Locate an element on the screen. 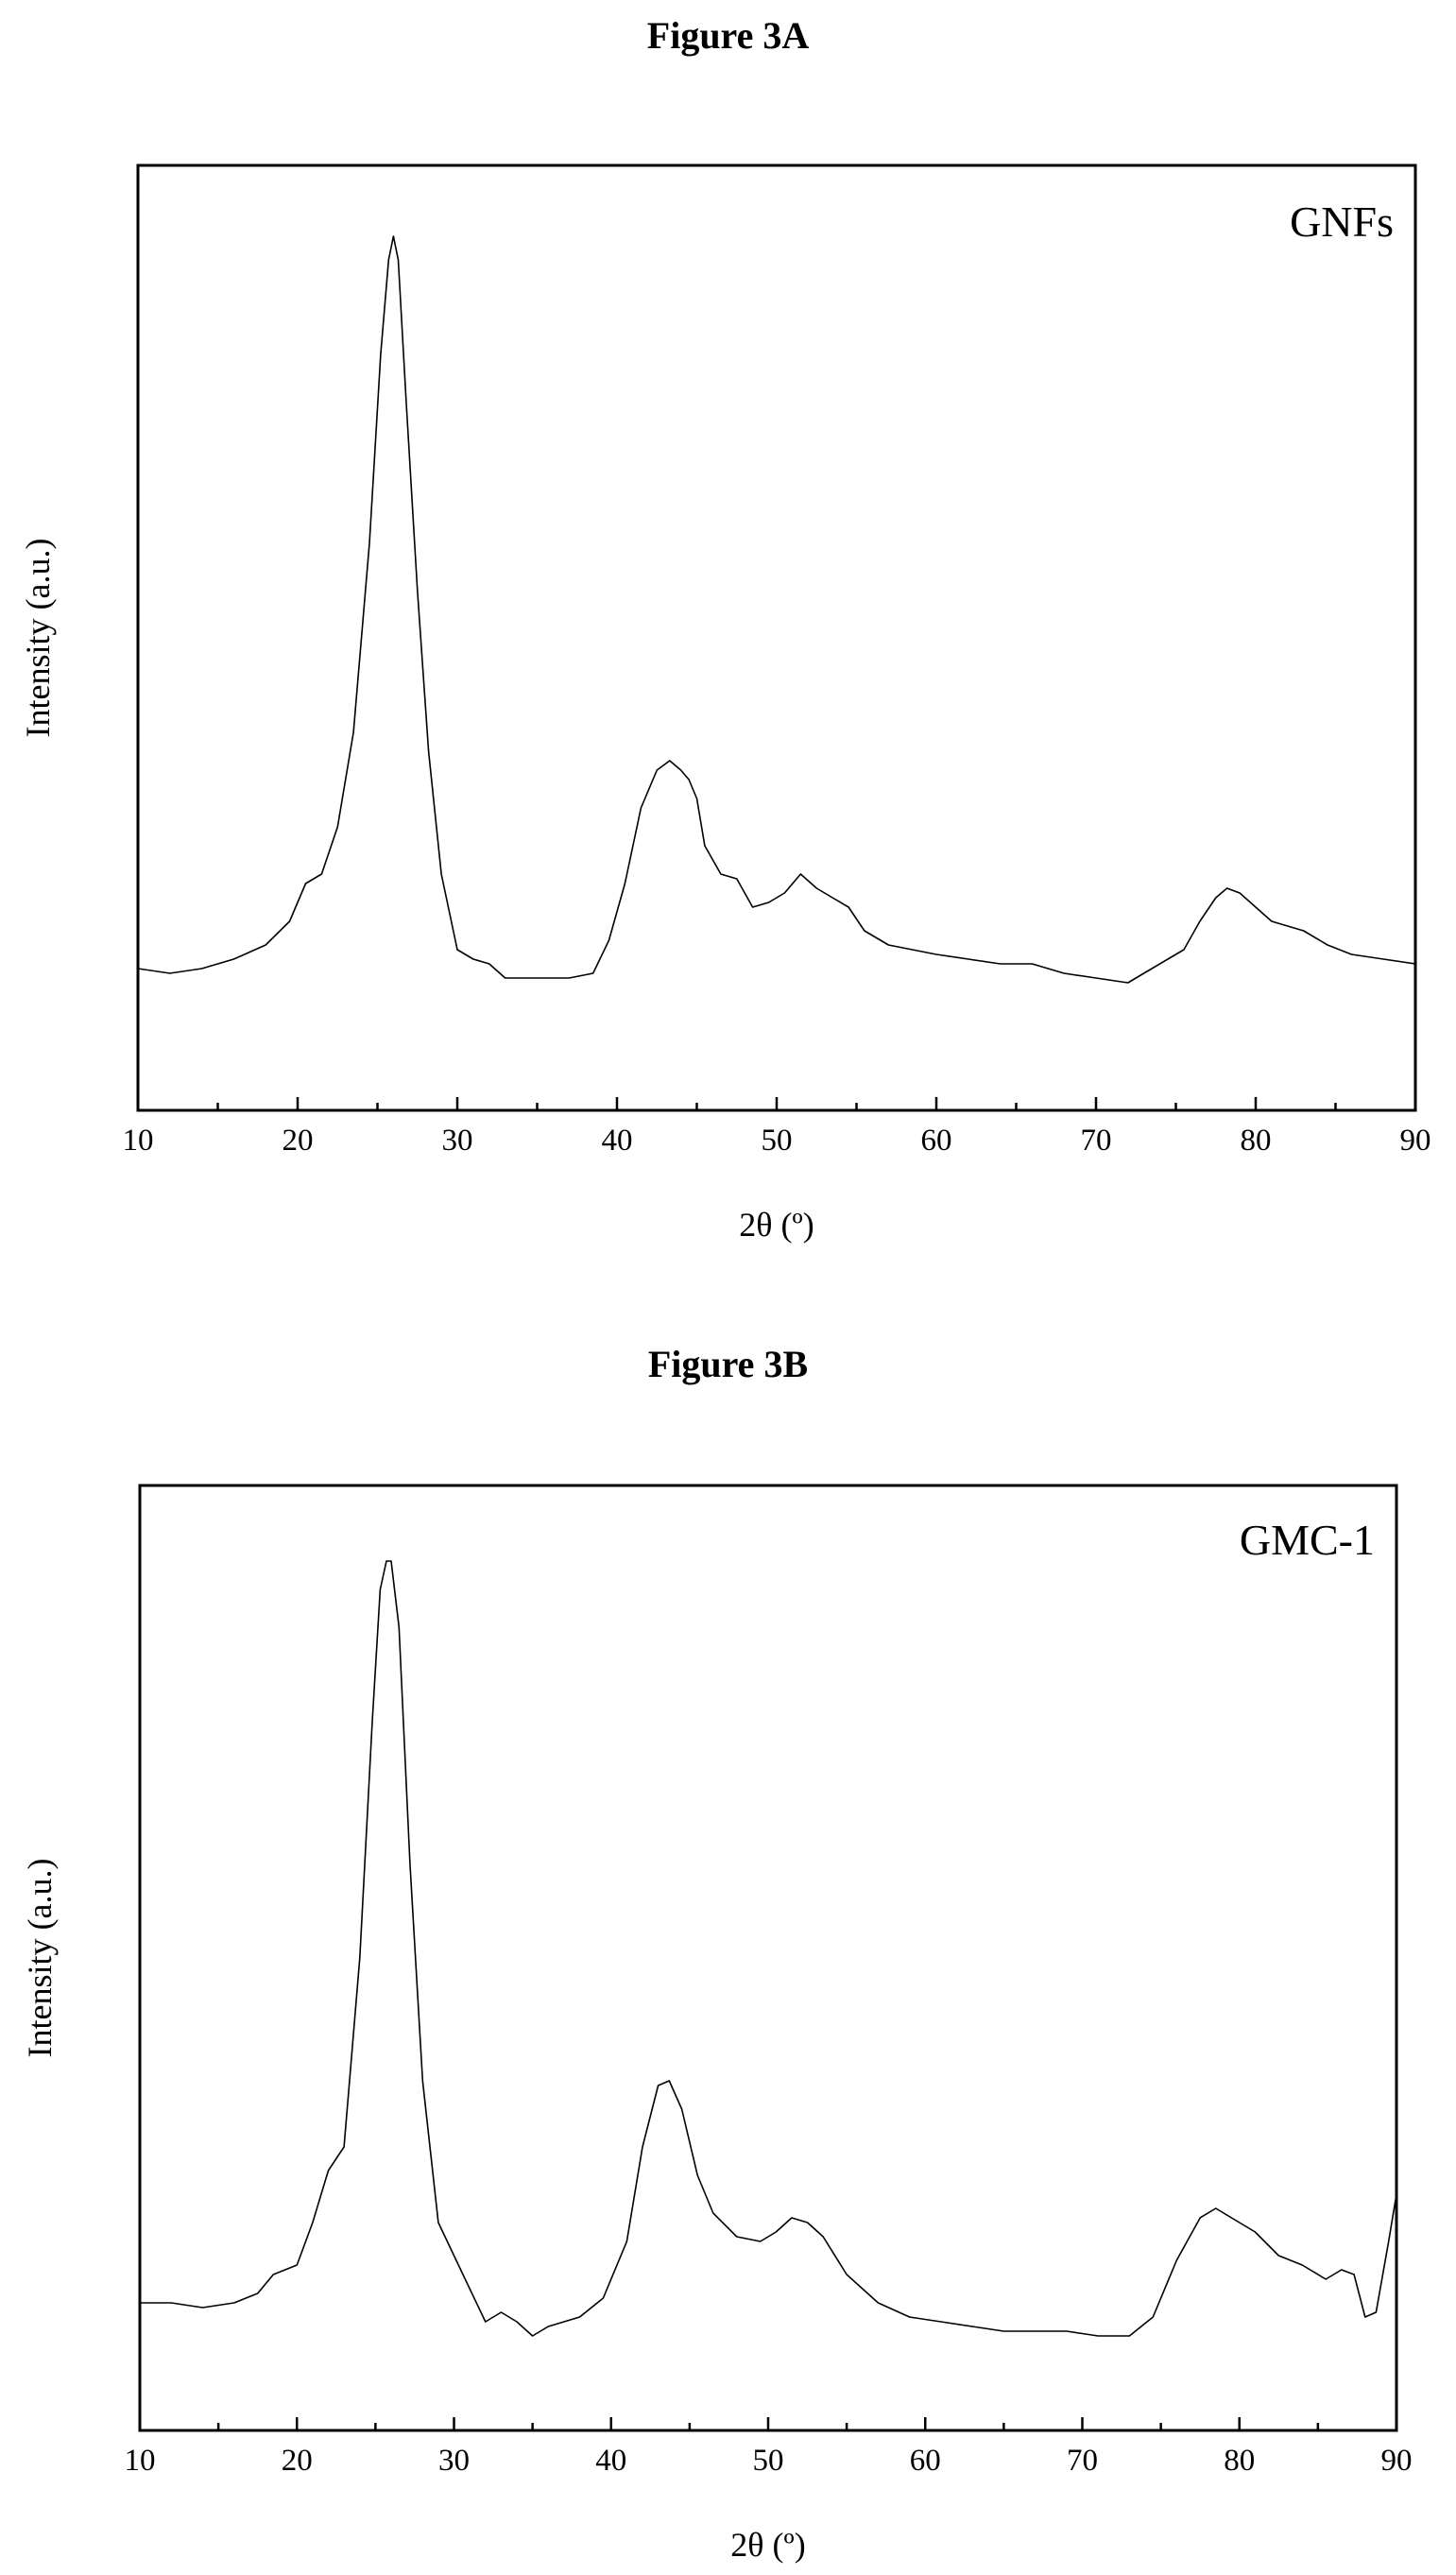 This screenshot has height=2575, width=1456. x-tick-labels-b: 10 20 30 40 50 60 70 80 90 is located at coordinates (769, 2461).